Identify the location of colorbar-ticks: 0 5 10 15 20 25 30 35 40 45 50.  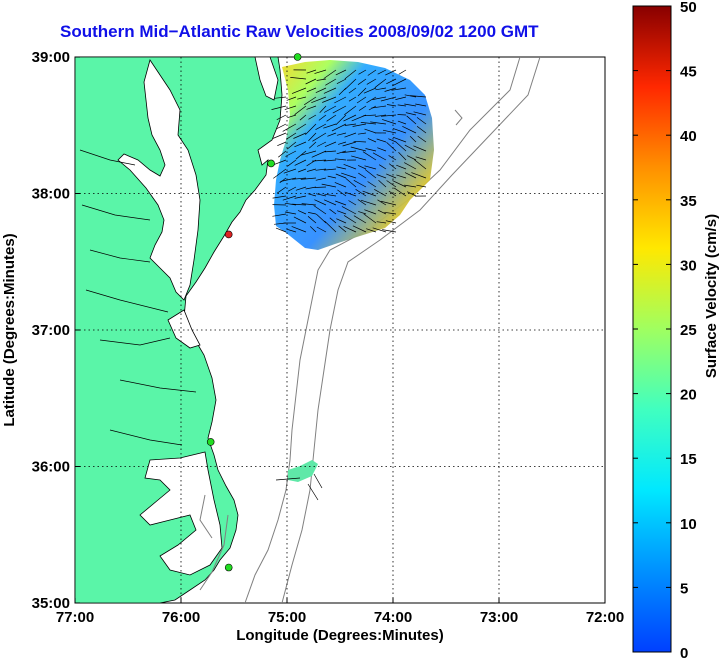
(665, 329).